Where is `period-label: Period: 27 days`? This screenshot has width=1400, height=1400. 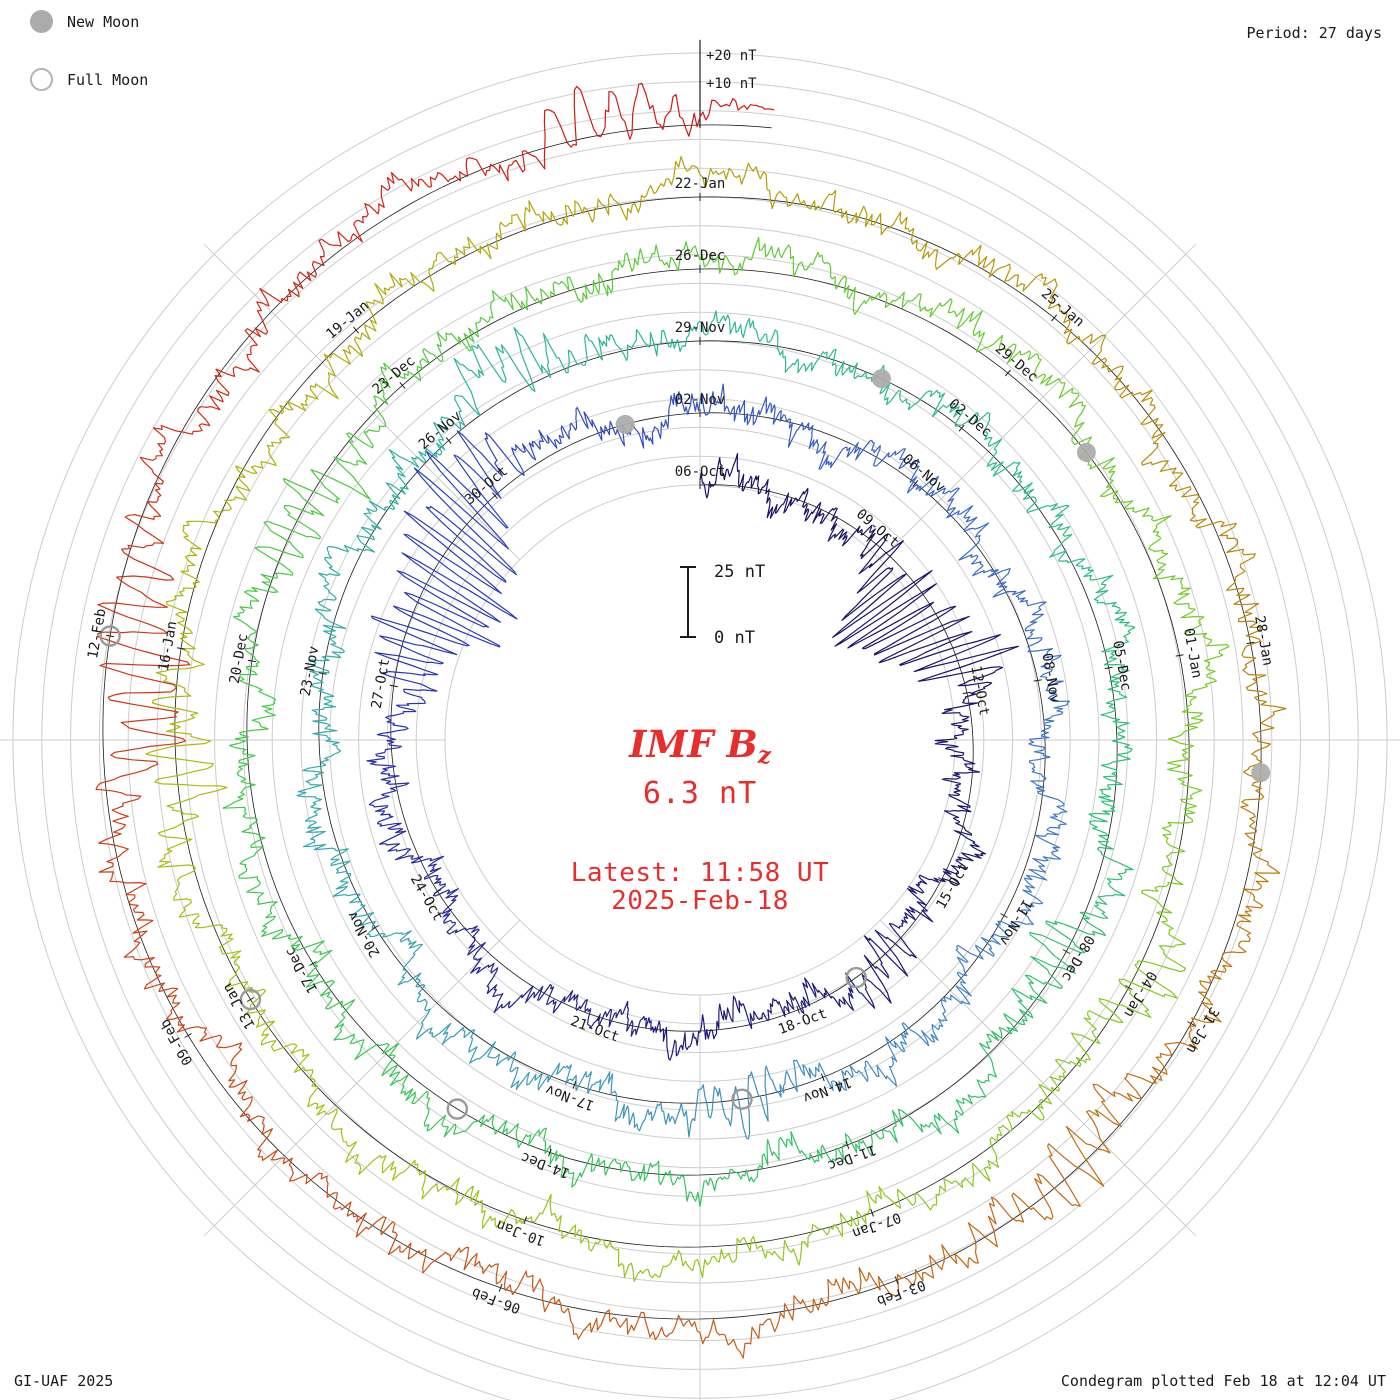 period-label: Period: 27 days is located at coordinates (1314, 33).